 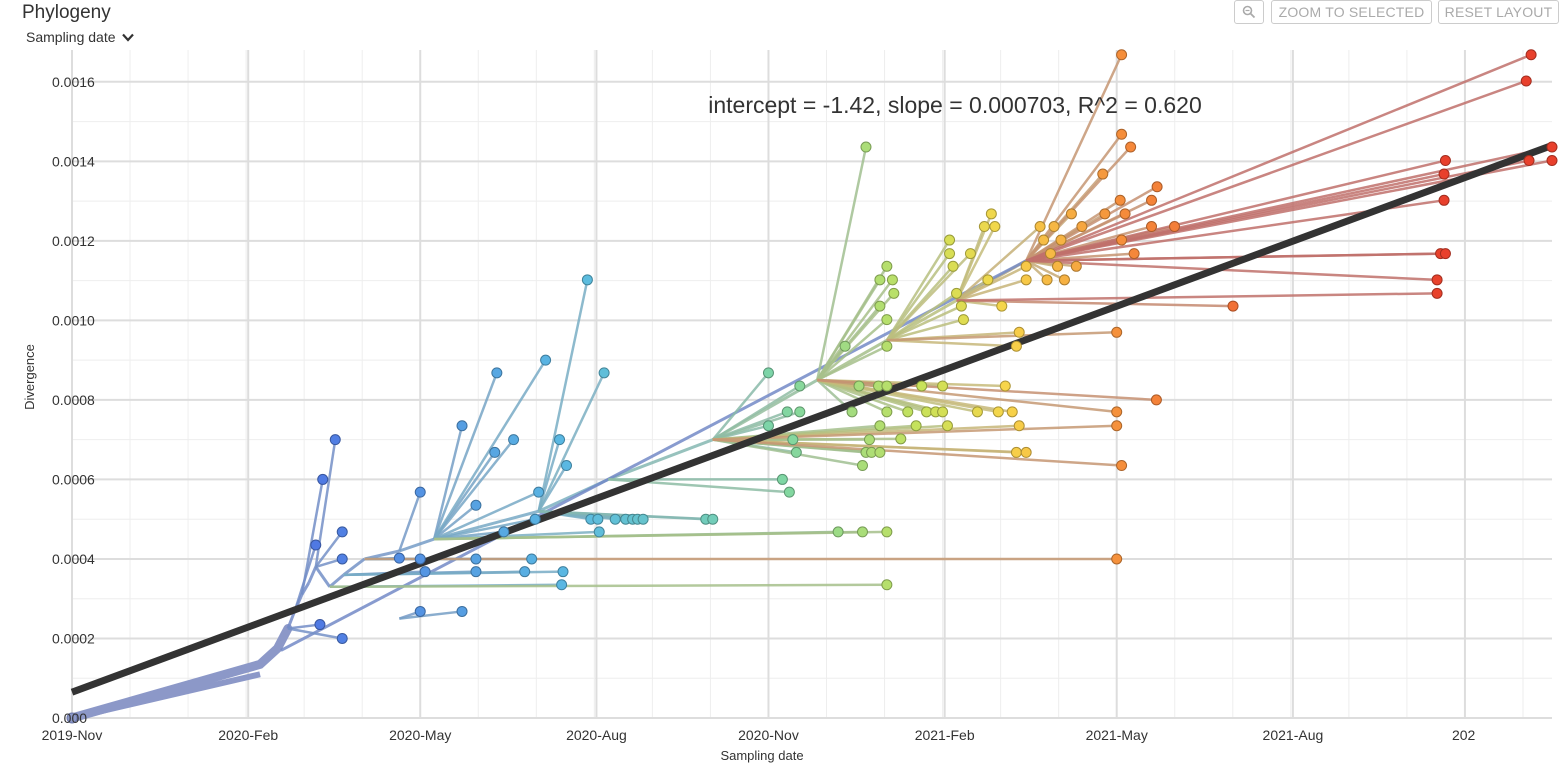 I want to click on zoom-button, so click(x=1249, y=12).